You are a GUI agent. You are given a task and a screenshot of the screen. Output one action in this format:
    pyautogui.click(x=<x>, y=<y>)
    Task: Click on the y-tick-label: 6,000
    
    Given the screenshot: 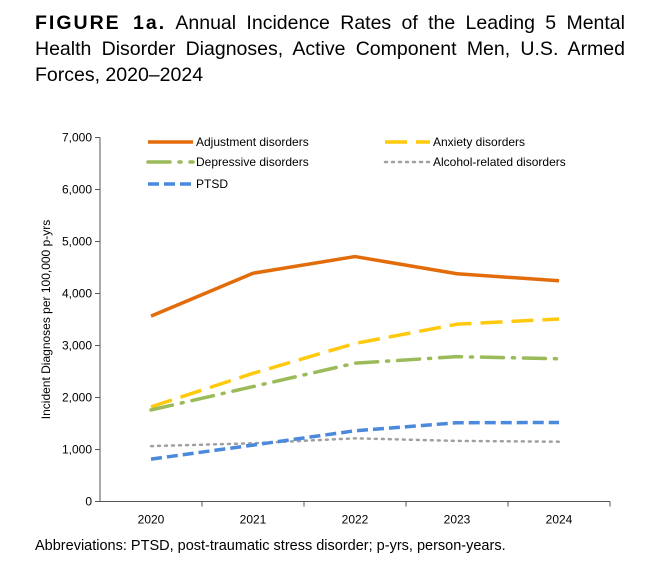 What is the action you would take?
    pyautogui.click(x=77, y=190)
    